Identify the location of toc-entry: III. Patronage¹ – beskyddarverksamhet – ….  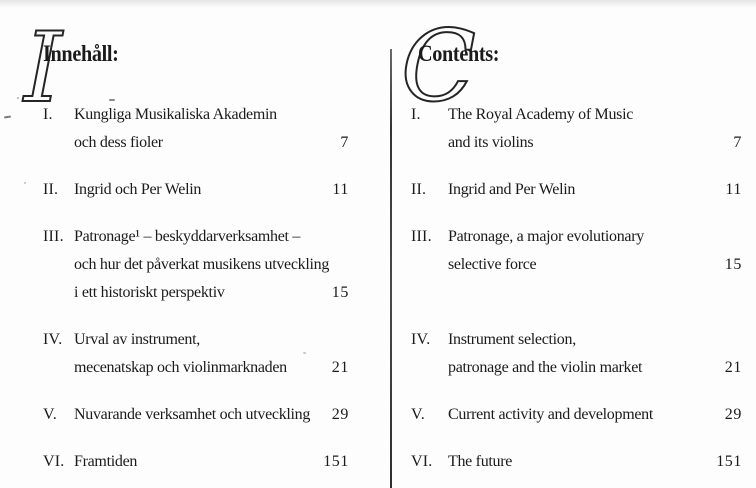
(196, 265).